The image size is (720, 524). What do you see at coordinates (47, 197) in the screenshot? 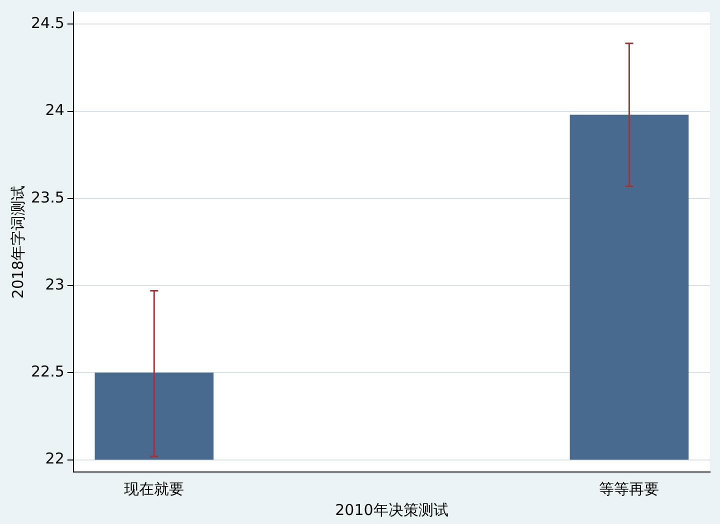
I see `y-tick-label: 23.5` at bounding box center [47, 197].